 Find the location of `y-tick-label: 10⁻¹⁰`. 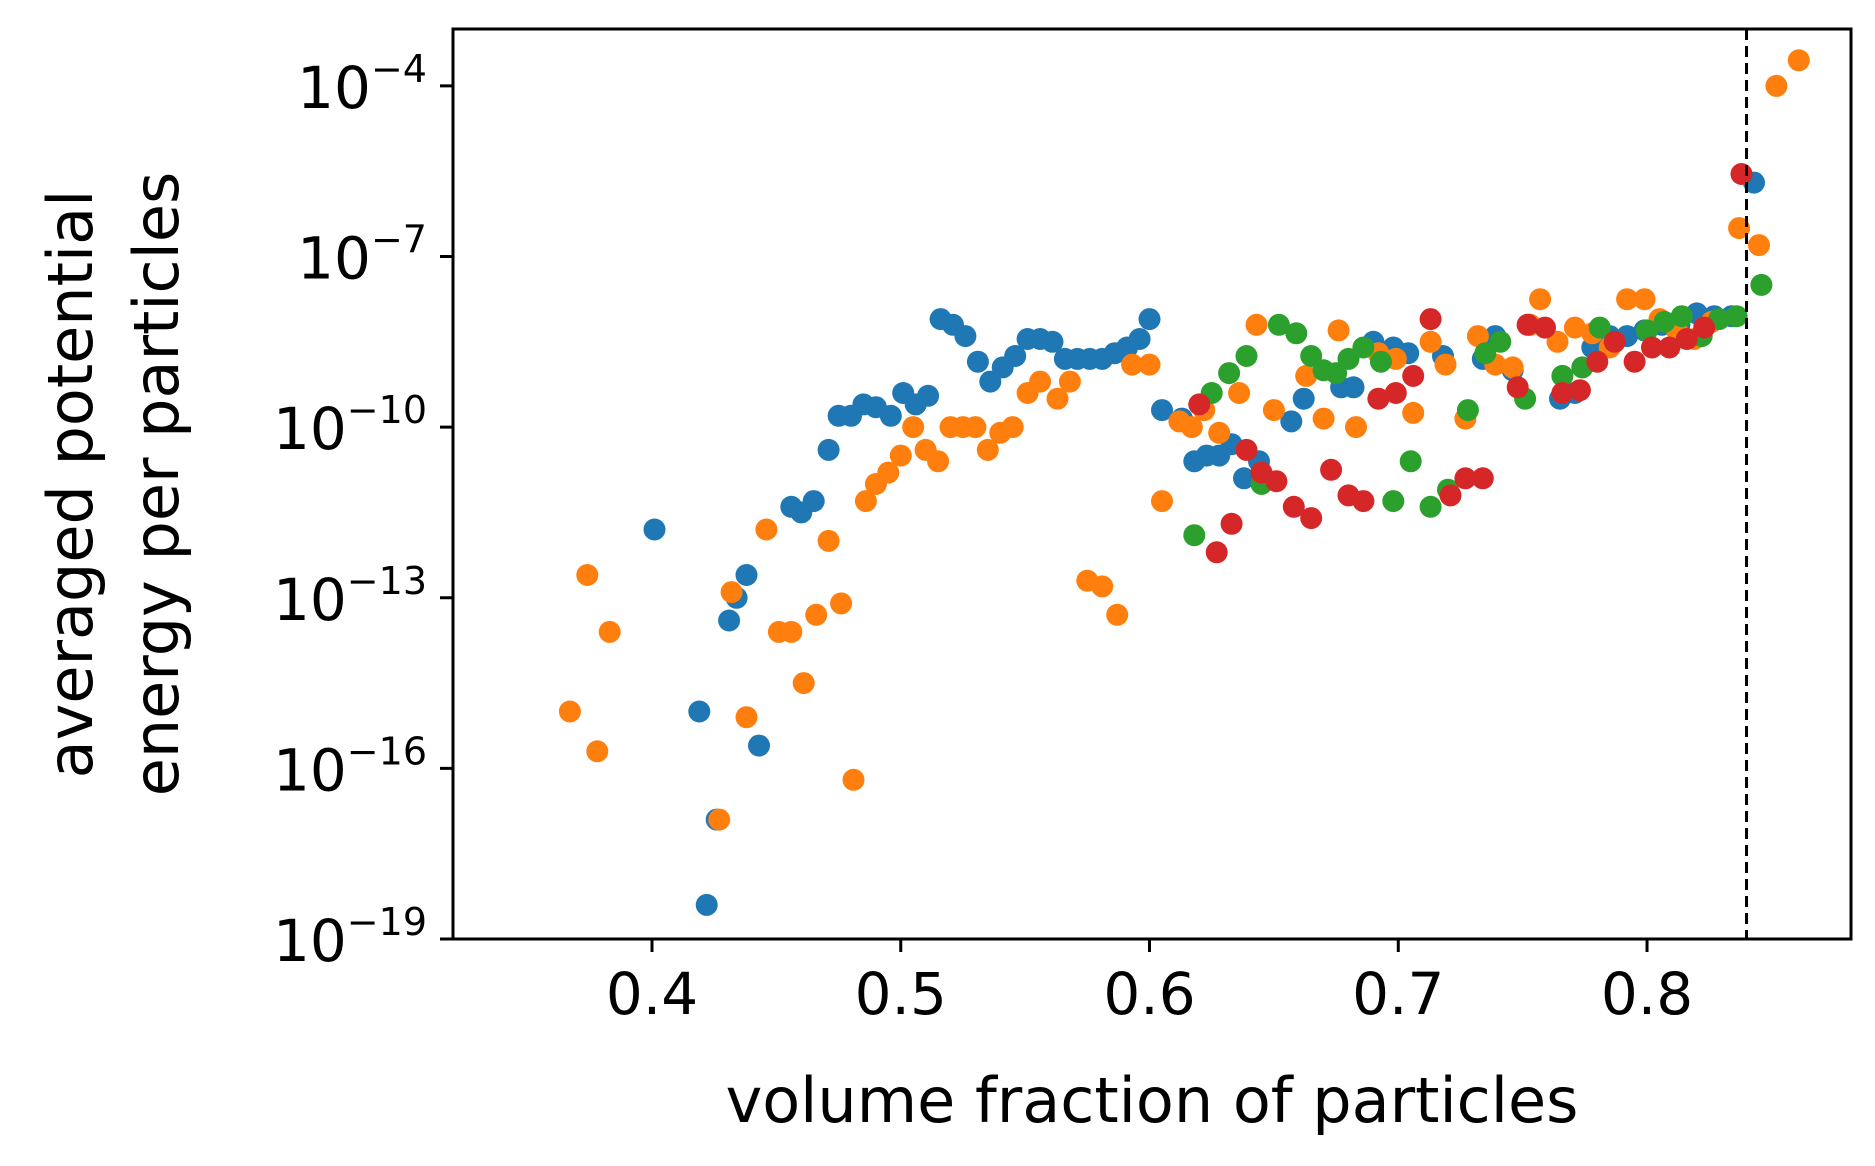

y-tick-label: 10⁻¹⁰ is located at coordinates (350, 425).